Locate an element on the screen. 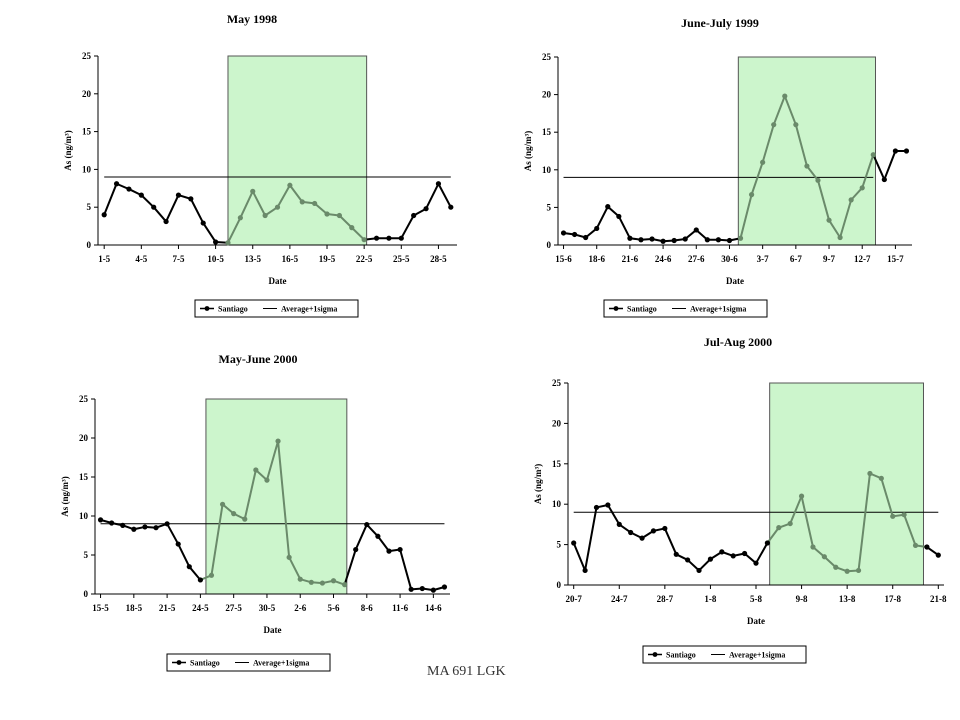 This screenshot has width=960, height=720. highlight-window is located at coordinates (846, 484).